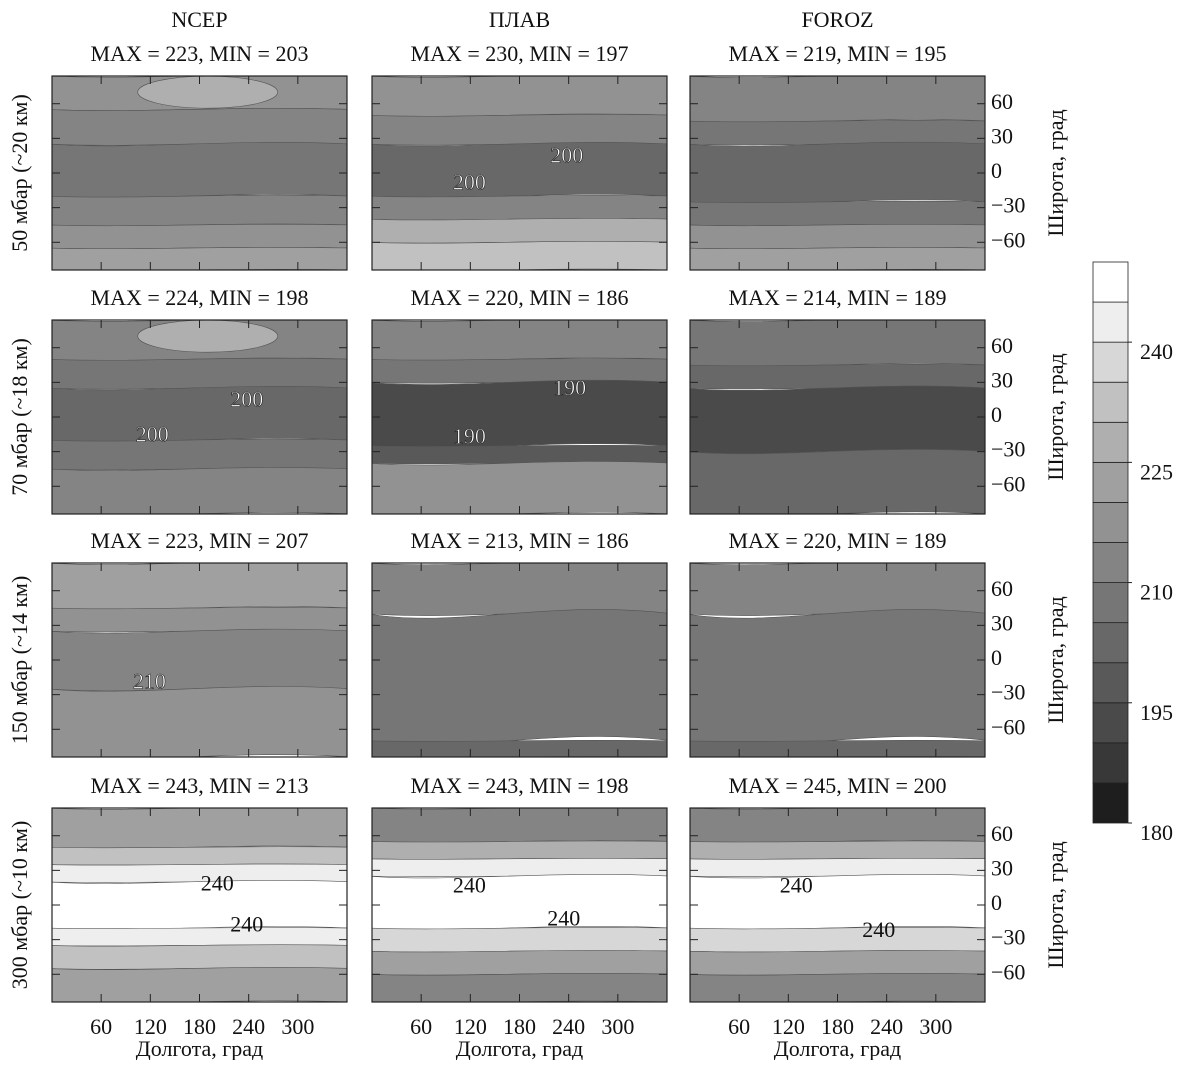 The width and height of the screenshot is (1177, 1065). What do you see at coordinates (520, 53) in the screenshot?
I see `panel-title: MAX = 230, MIN = 197` at bounding box center [520, 53].